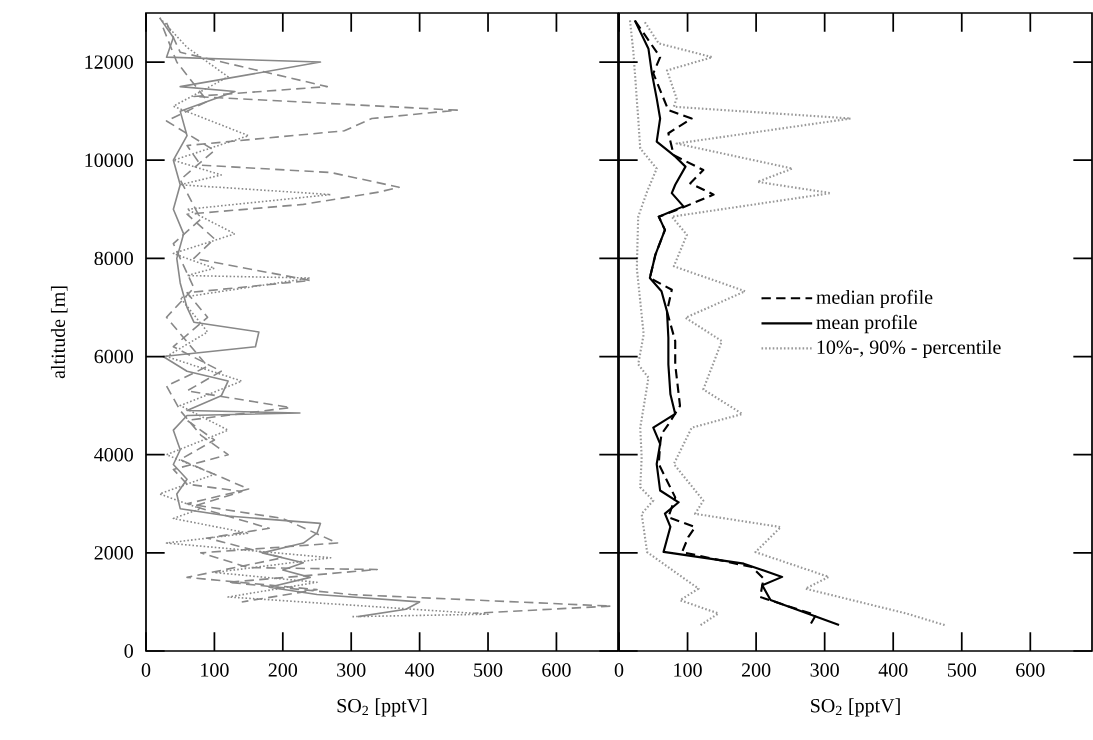 This screenshot has width=1093, height=740. What do you see at coordinates (109, 62) in the screenshot?
I see `y-tick-label: 12000` at bounding box center [109, 62].